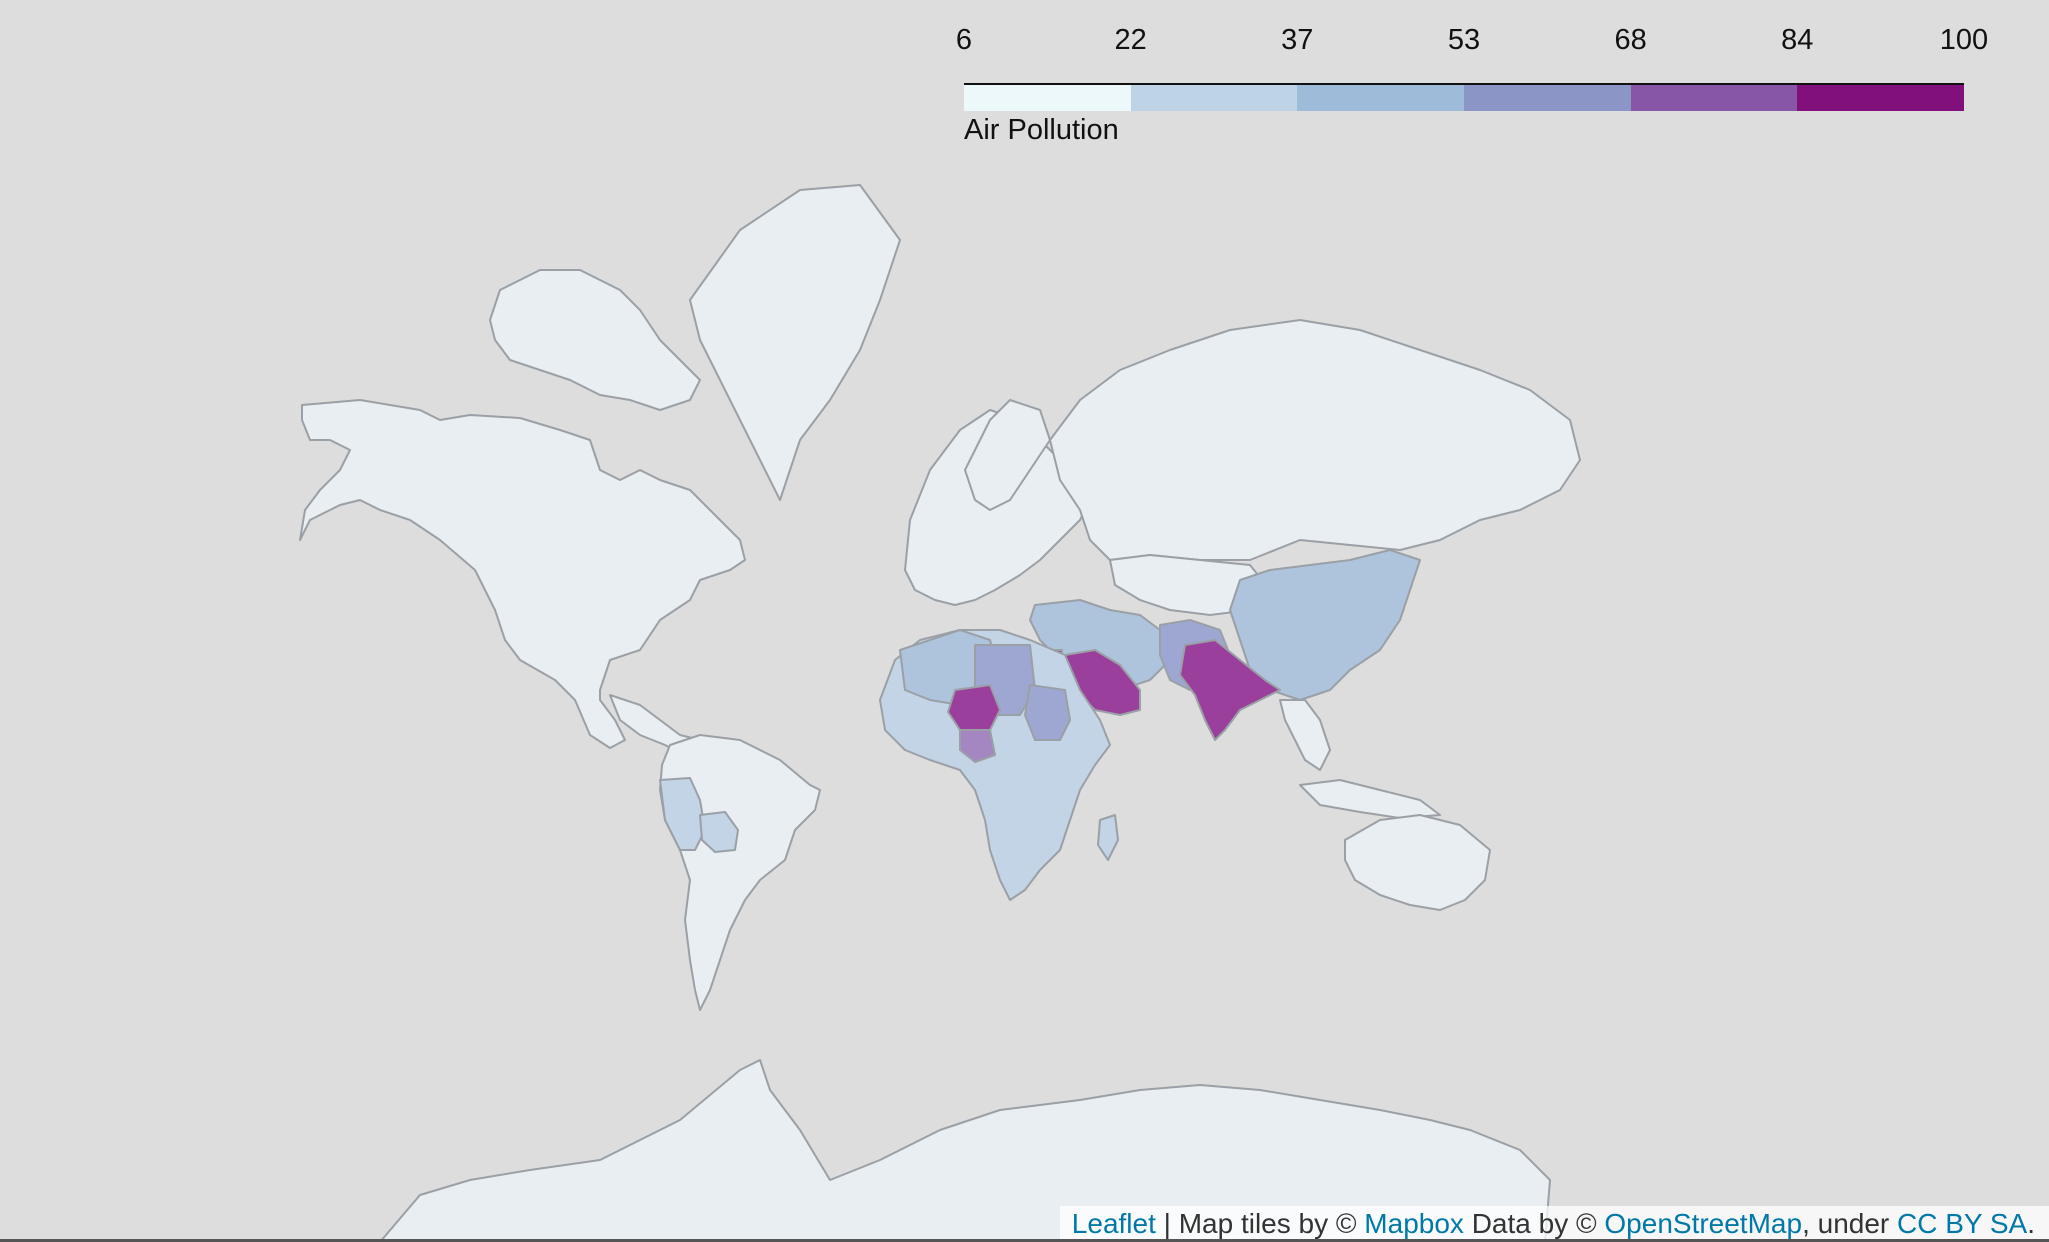  What do you see at coordinates (595, 340) in the screenshot?
I see `country-canada-arctic` at bounding box center [595, 340].